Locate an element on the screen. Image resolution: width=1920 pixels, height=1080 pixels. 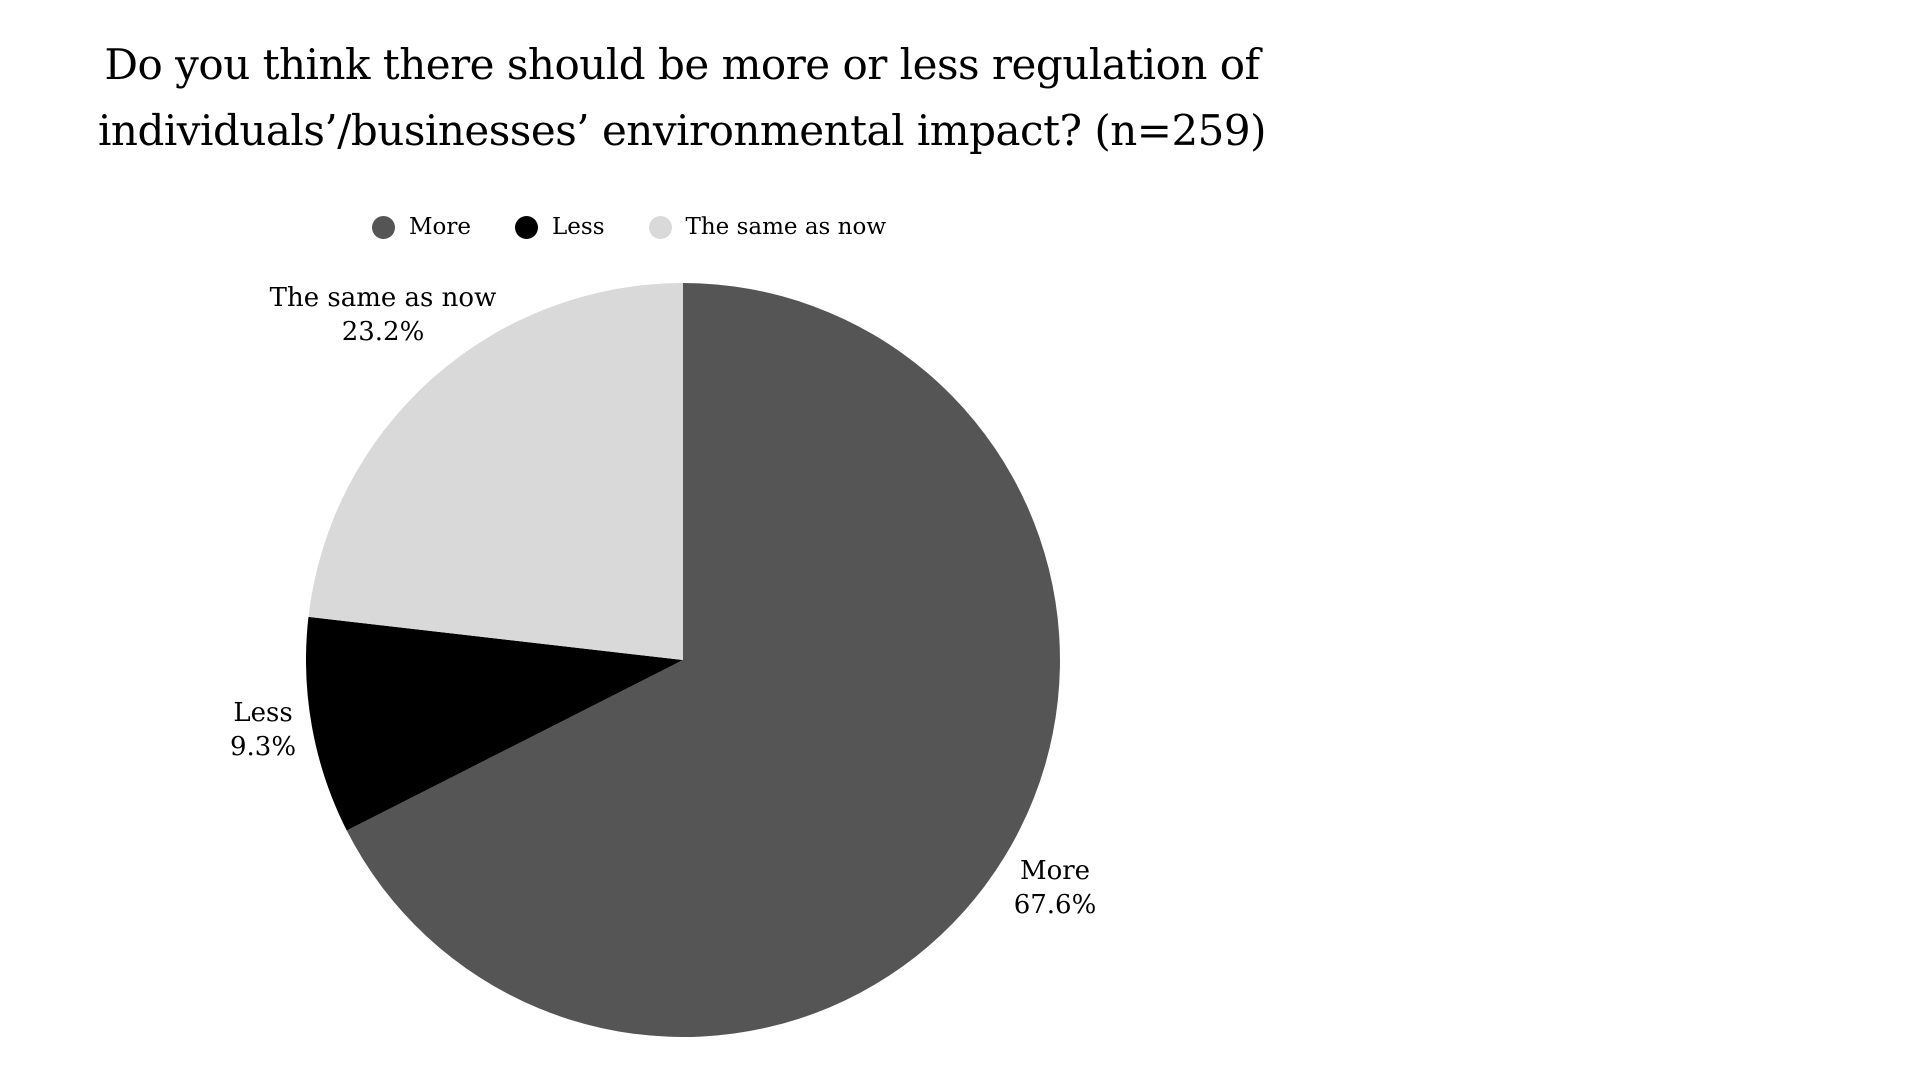
legend-label-less: Less is located at coordinates (578, 227).